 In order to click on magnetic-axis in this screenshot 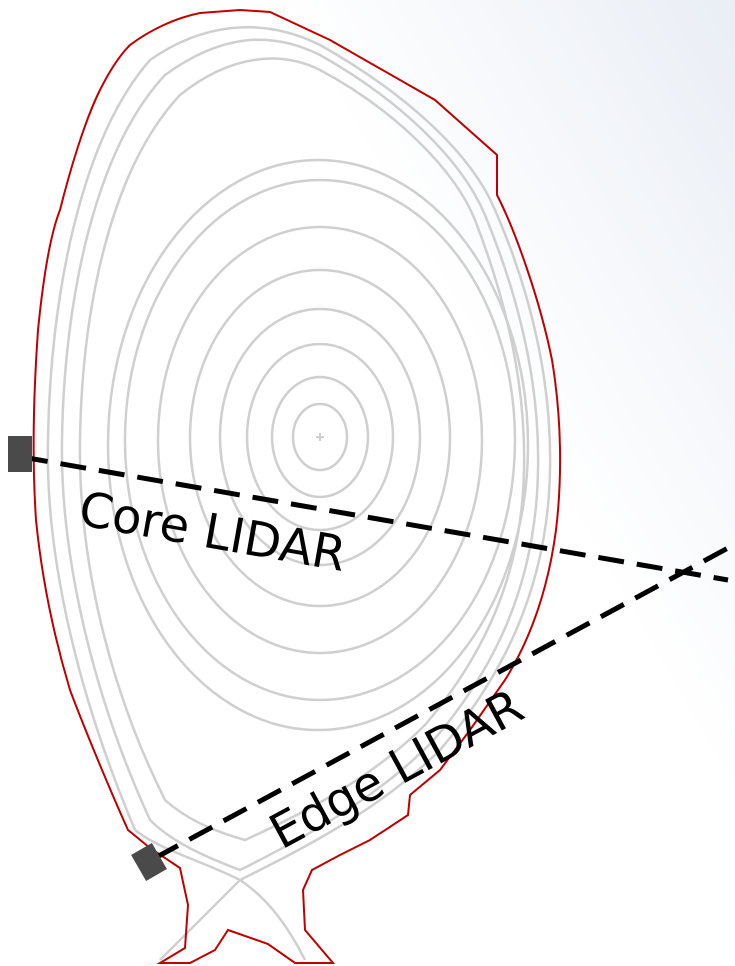, I will do `click(320, 437)`.